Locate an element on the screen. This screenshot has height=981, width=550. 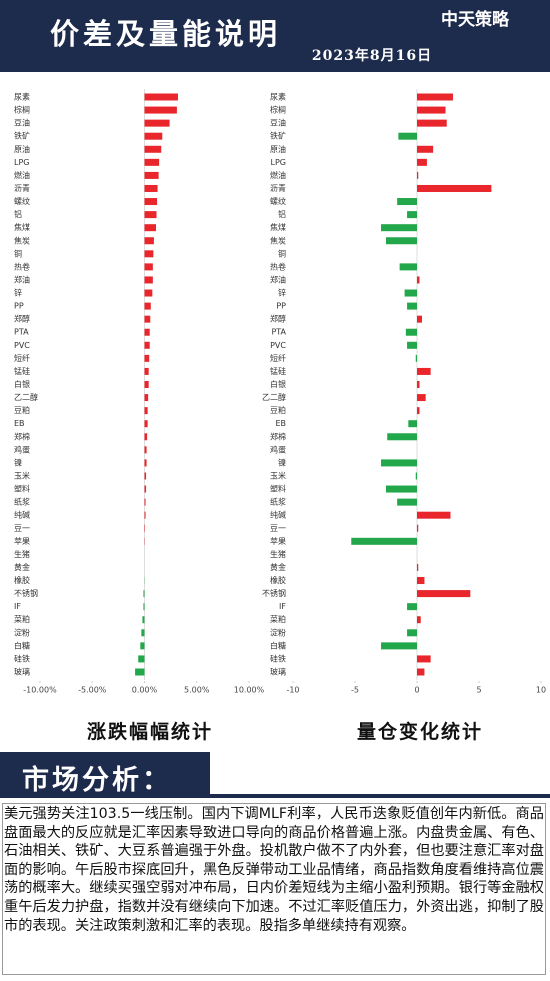
category-label: 铜 is located at coordinates (18, 253).